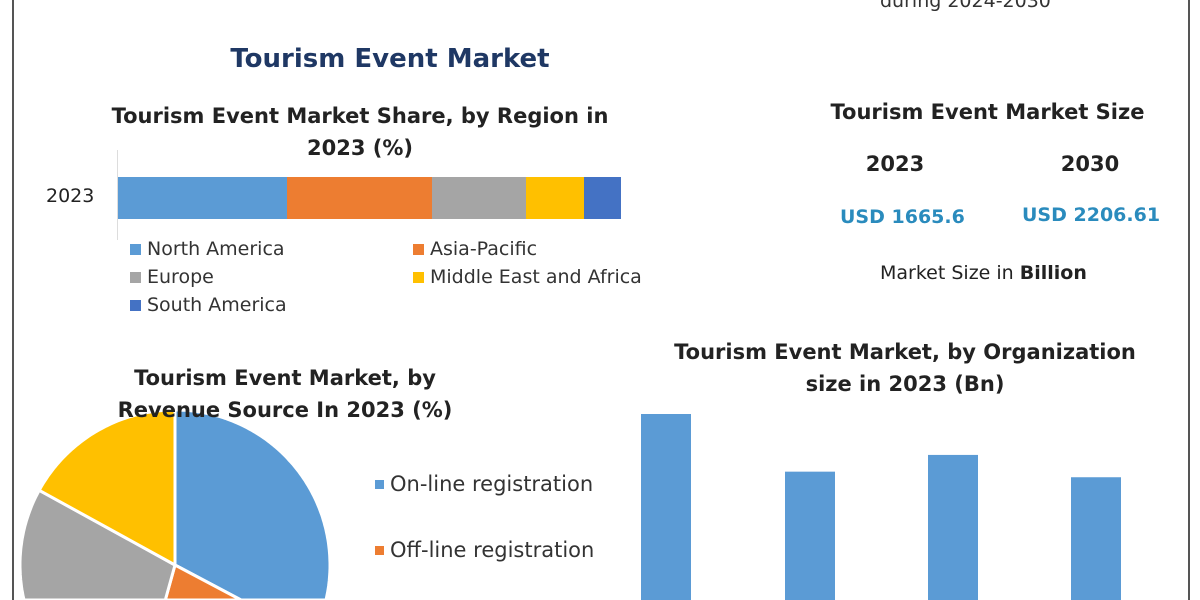  Describe the element at coordinates (553, 249) in the screenshot. I see `legend-item: Asia-Pacific` at that location.